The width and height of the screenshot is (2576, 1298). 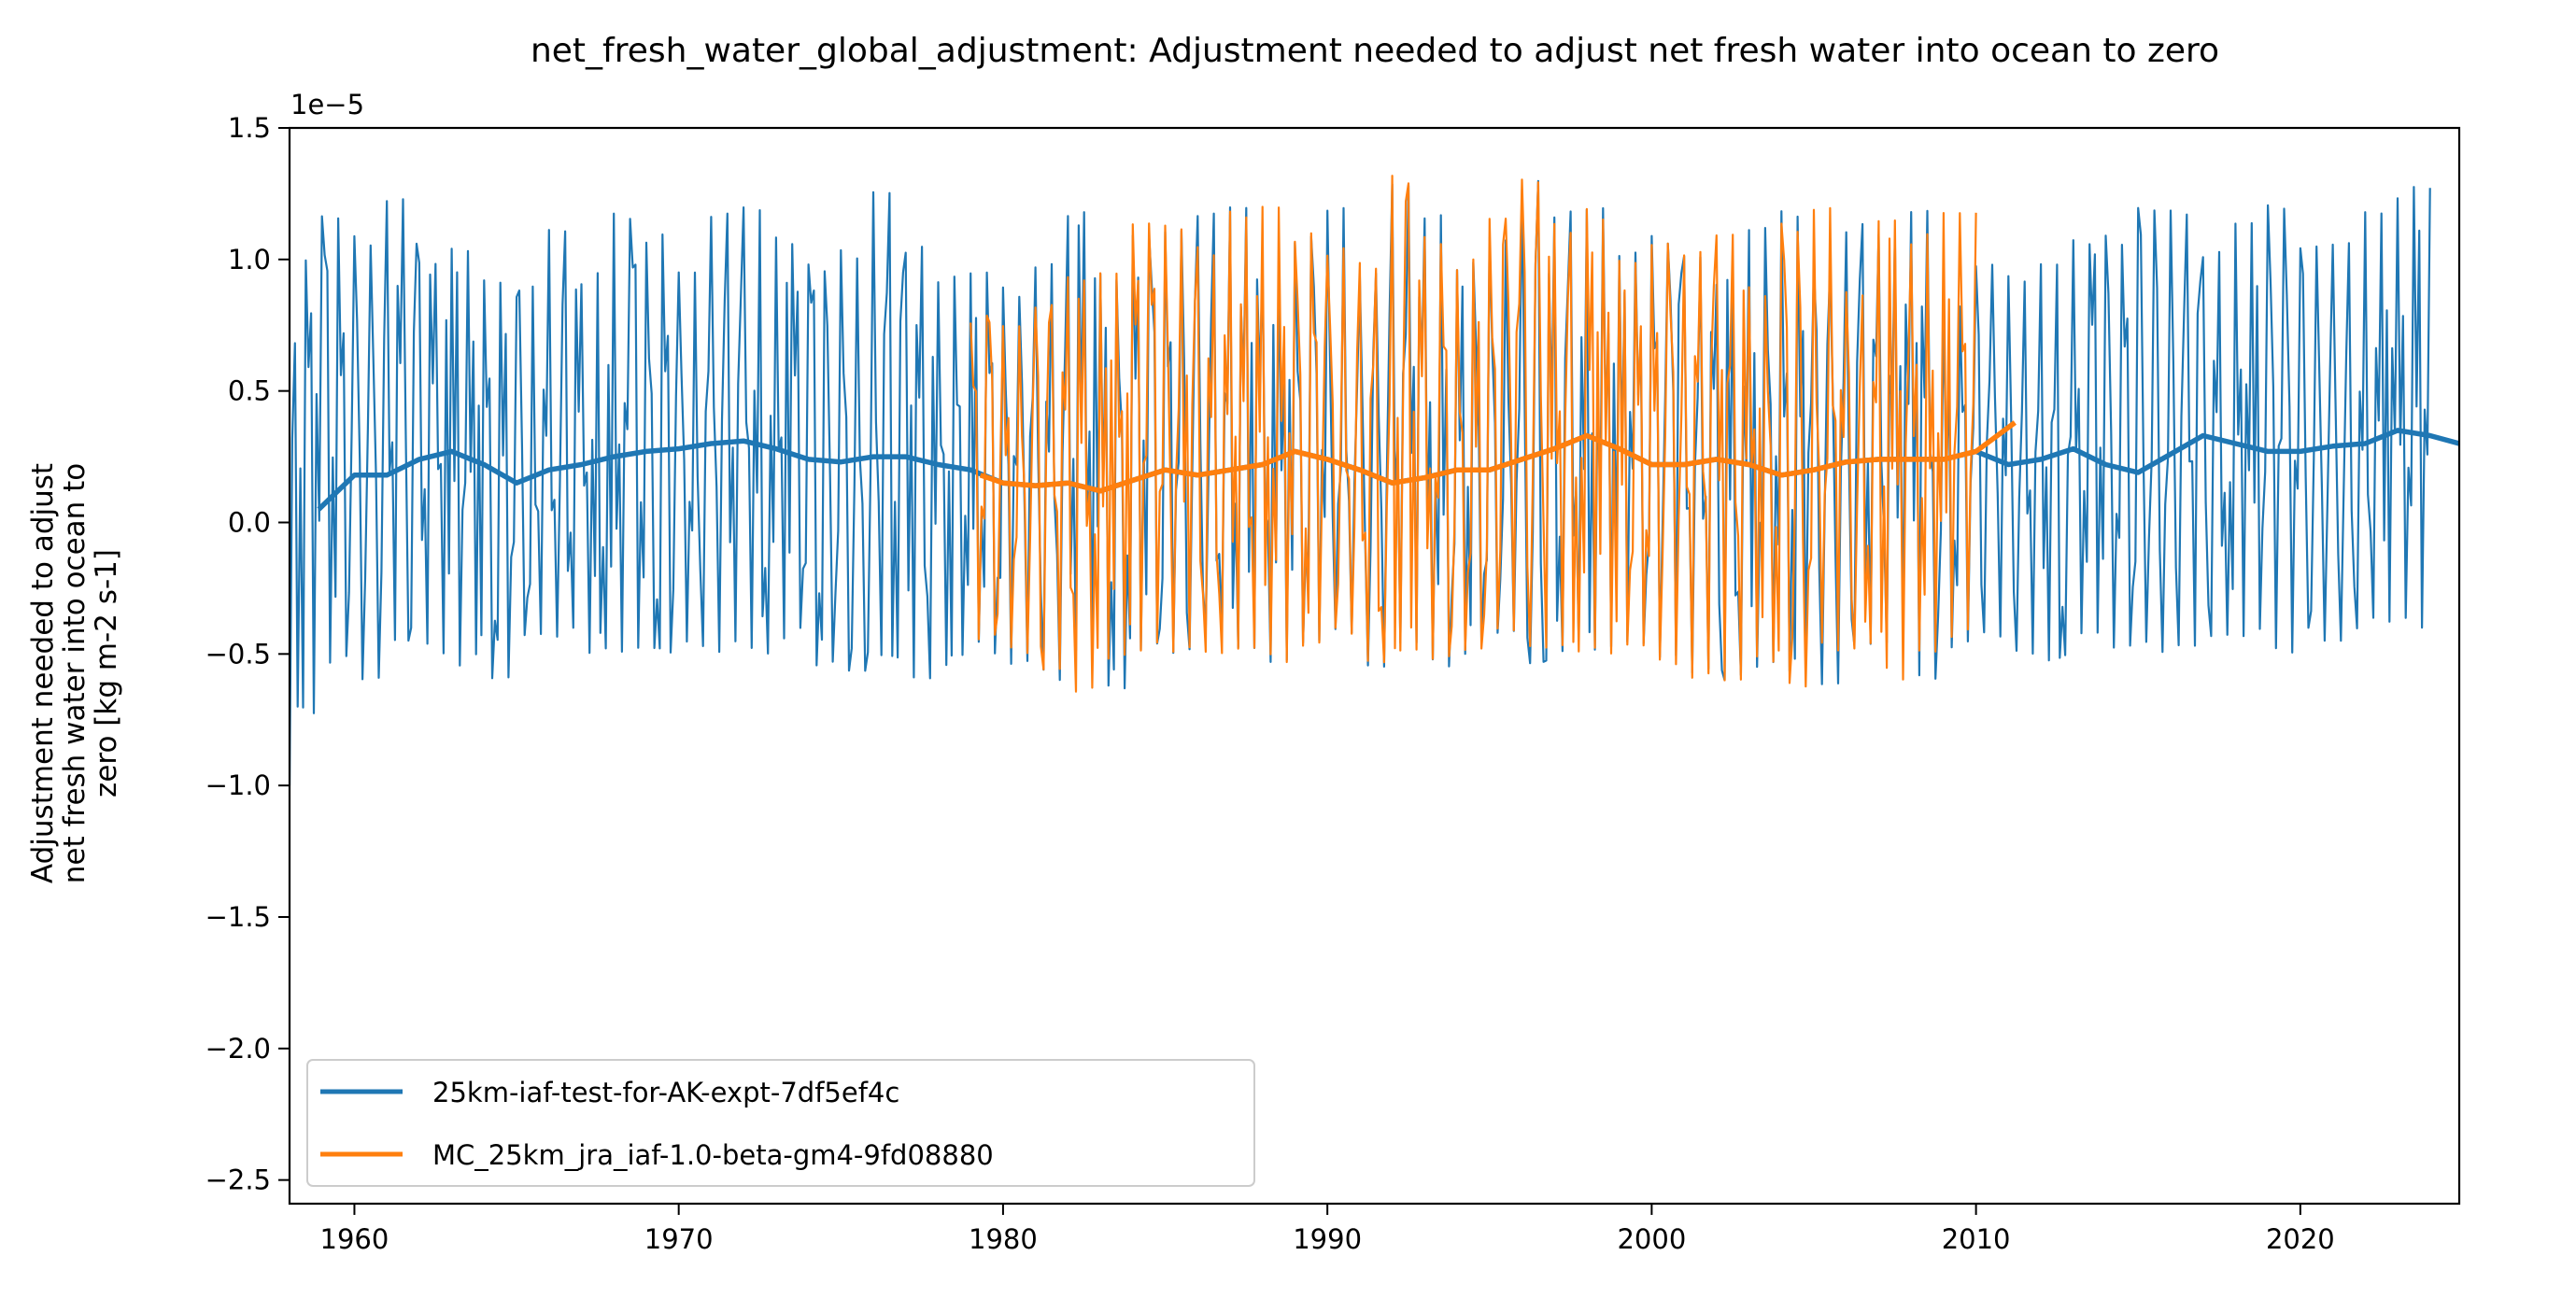 What do you see at coordinates (238, 917) in the screenshot?
I see `y-tick-label: −1.5` at bounding box center [238, 917].